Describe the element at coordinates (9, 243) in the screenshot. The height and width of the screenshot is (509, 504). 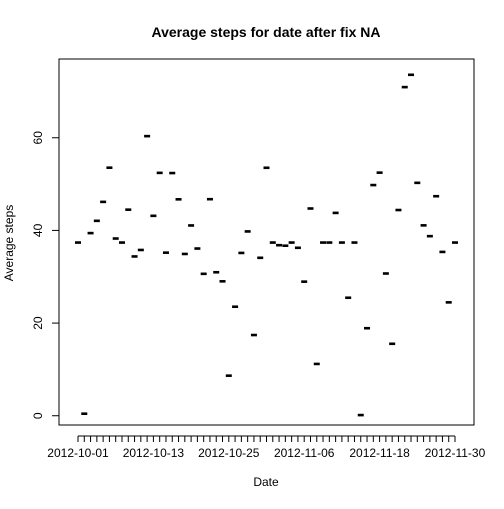
I see `y-axis-label: Average steps` at that location.